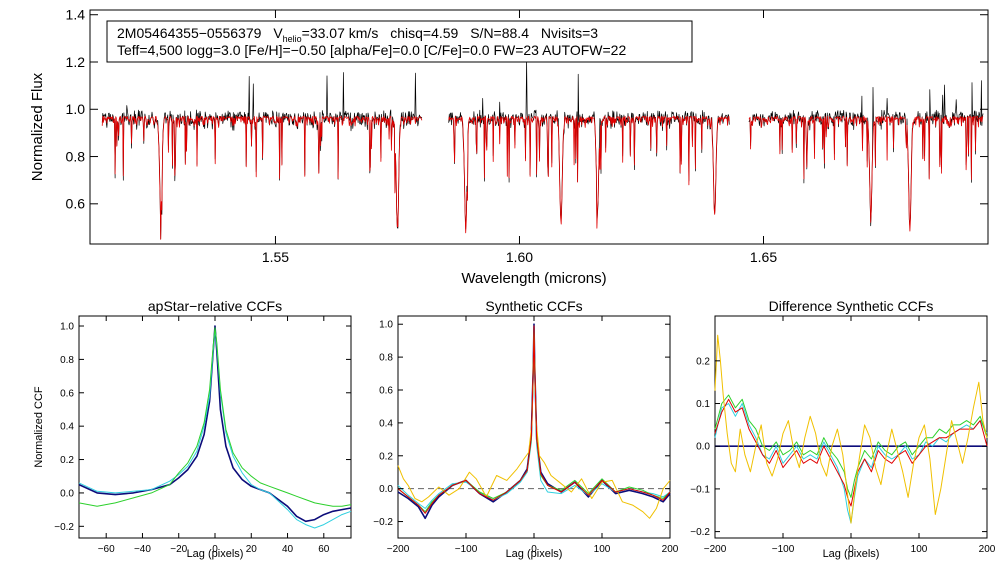  I want to click on spectrum-ytick-label: 0.8, so click(76, 156).